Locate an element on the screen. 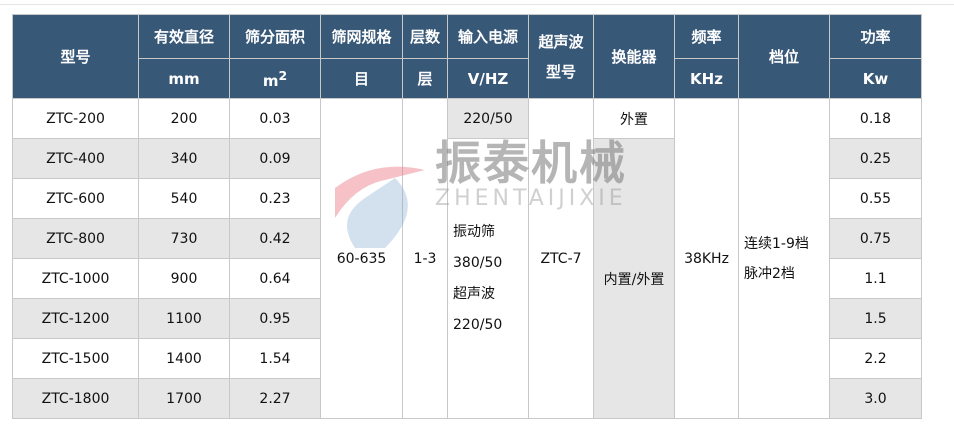  unit-vhz: V/HZ is located at coordinates (488, 78).